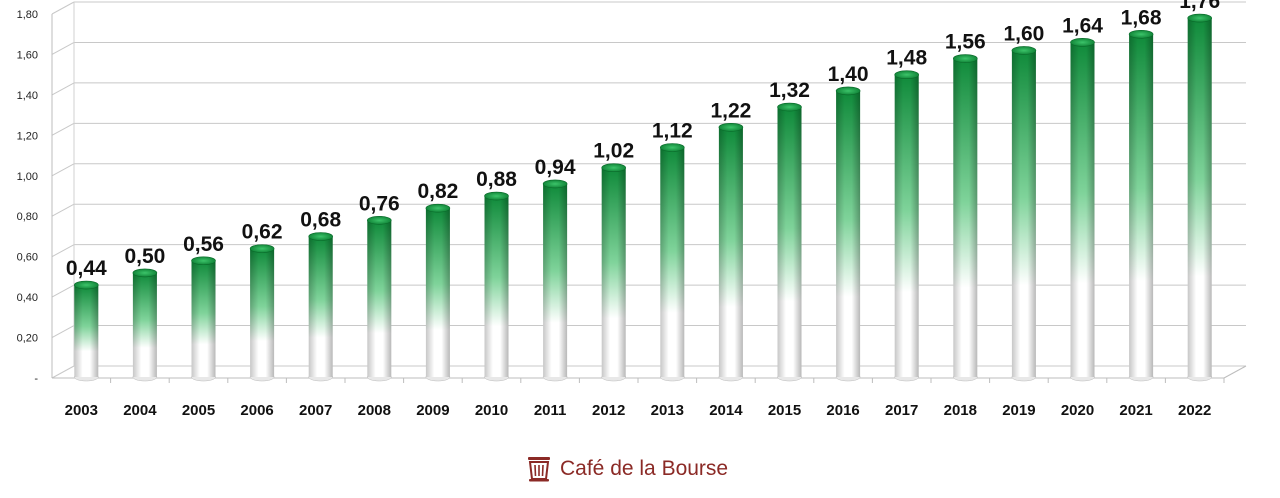  I want to click on x-tick-label: 2012, so click(608, 410).